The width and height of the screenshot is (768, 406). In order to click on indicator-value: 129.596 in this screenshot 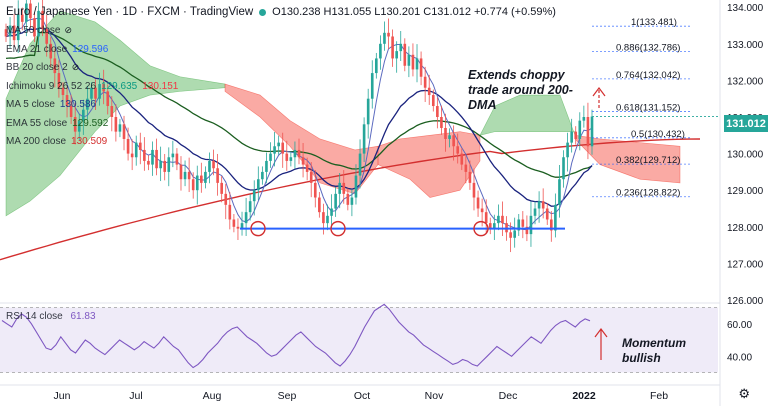, I will do `click(90, 49)`.